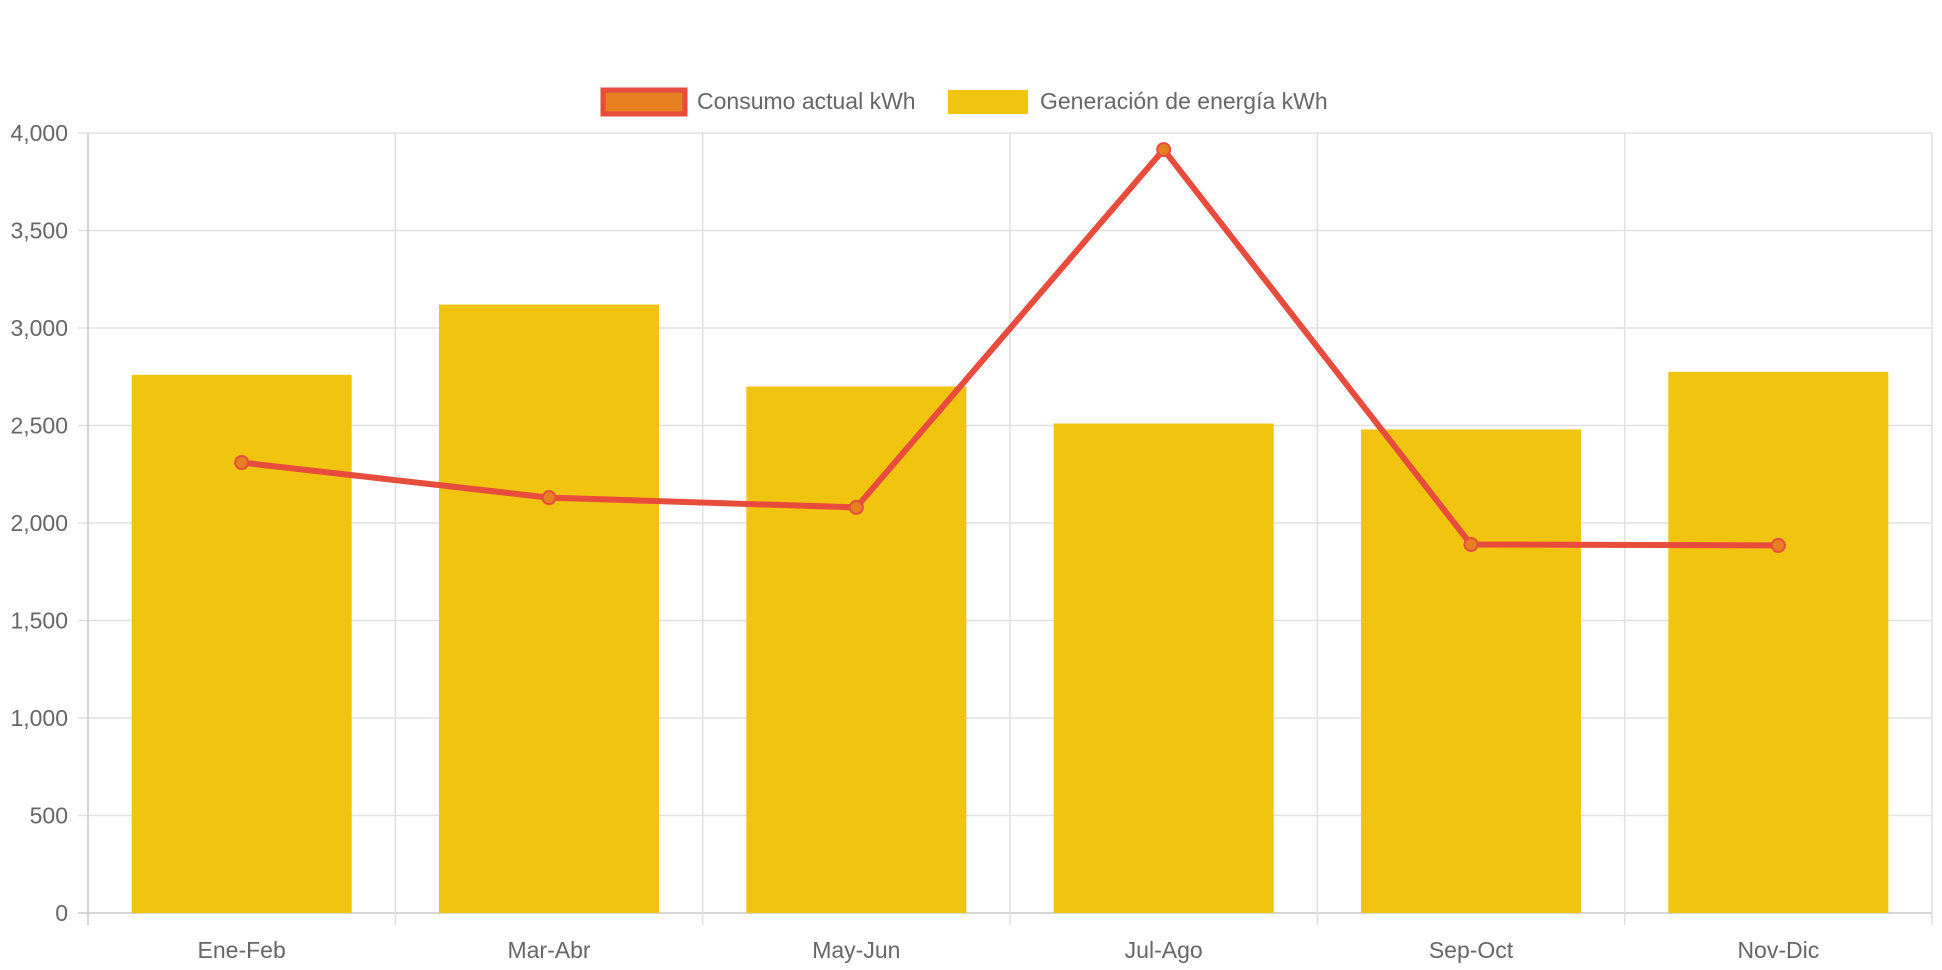 The image size is (1942, 970). Describe the element at coordinates (1471, 671) in the screenshot. I see `bar-sep-oct` at that location.